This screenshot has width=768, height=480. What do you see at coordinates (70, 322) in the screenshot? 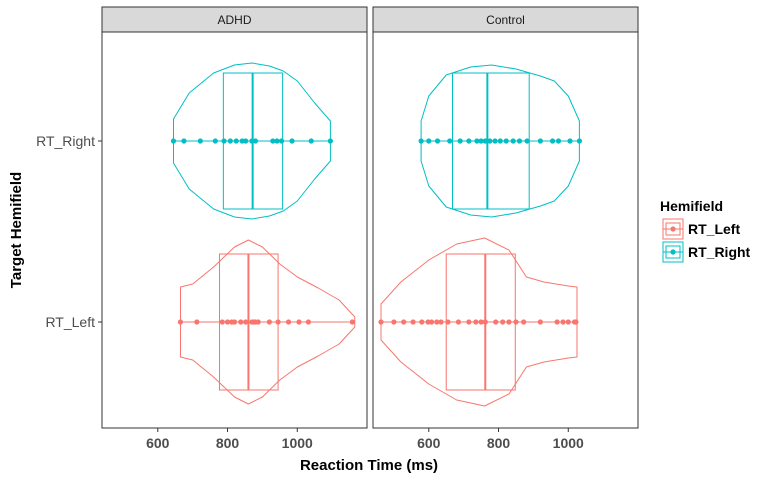
I see `y-tick-label: RT_Left` at bounding box center [70, 322].